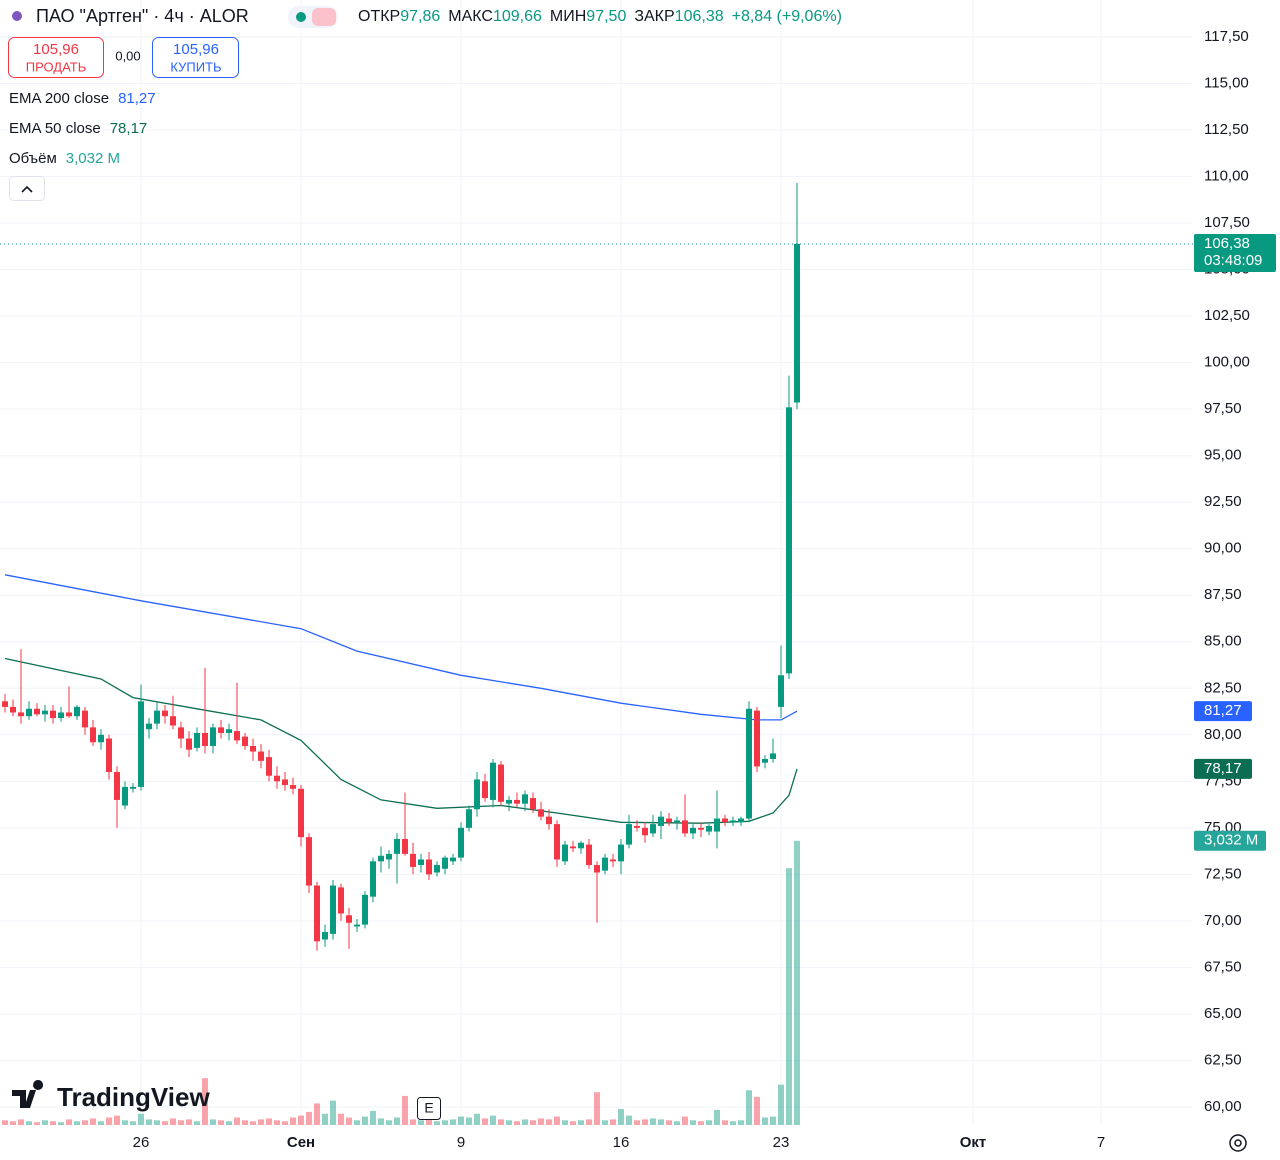 The width and height of the screenshot is (1280, 1160). Describe the element at coordinates (142, 16) in the screenshot. I see `symbol-title: ПАО "Артген" · 4ч · ALOR` at that location.